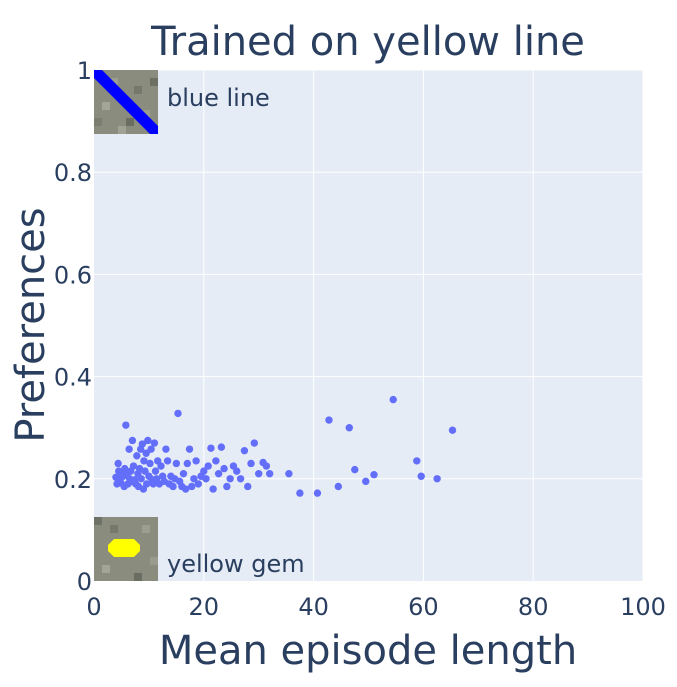 The image size is (677, 687). What do you see at coordinates (73, 378) in the screenshot?
I see `y-tick-label: 0.4` at bounding box center [73, 378].